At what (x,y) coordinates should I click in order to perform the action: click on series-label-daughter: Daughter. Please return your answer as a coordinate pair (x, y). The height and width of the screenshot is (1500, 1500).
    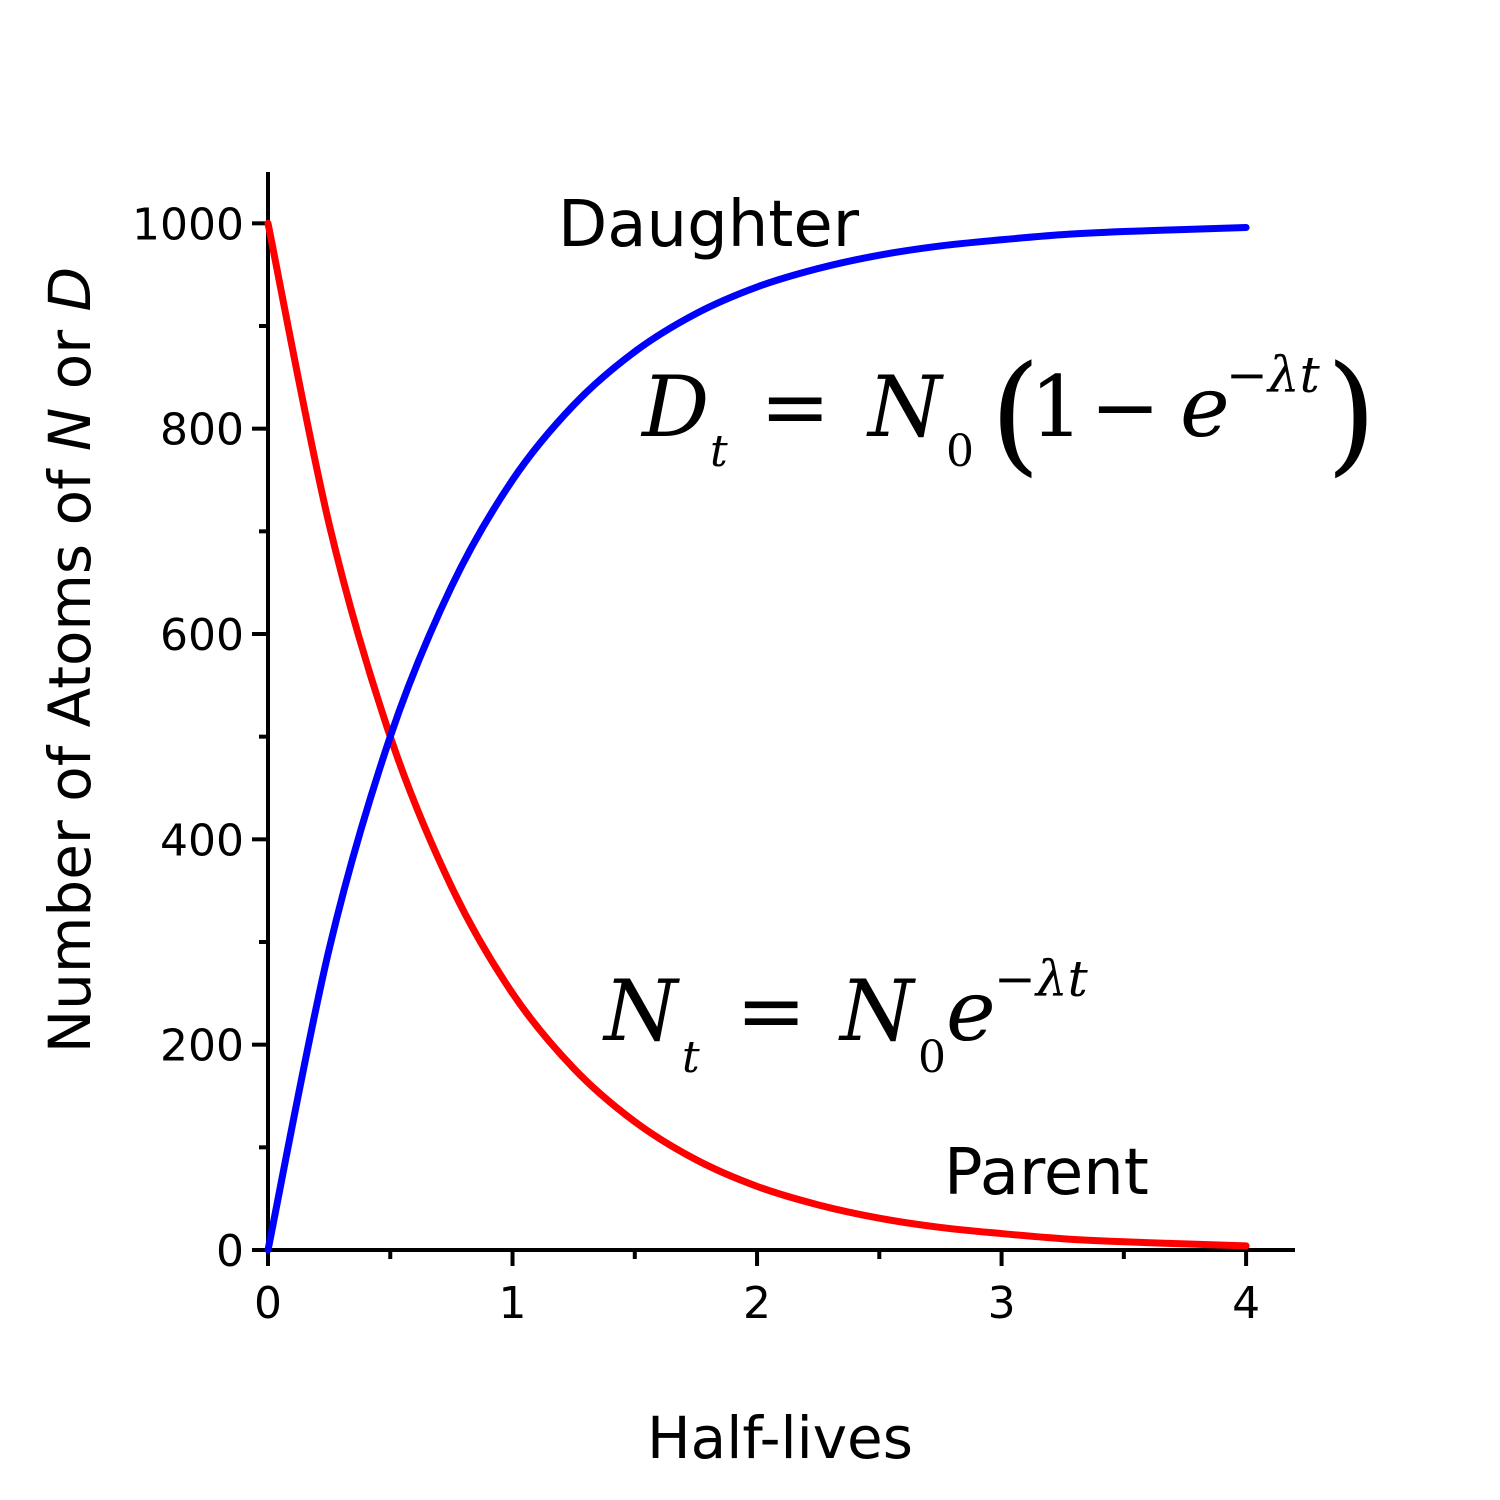
    Looking at the image, I should click on (709, 225).